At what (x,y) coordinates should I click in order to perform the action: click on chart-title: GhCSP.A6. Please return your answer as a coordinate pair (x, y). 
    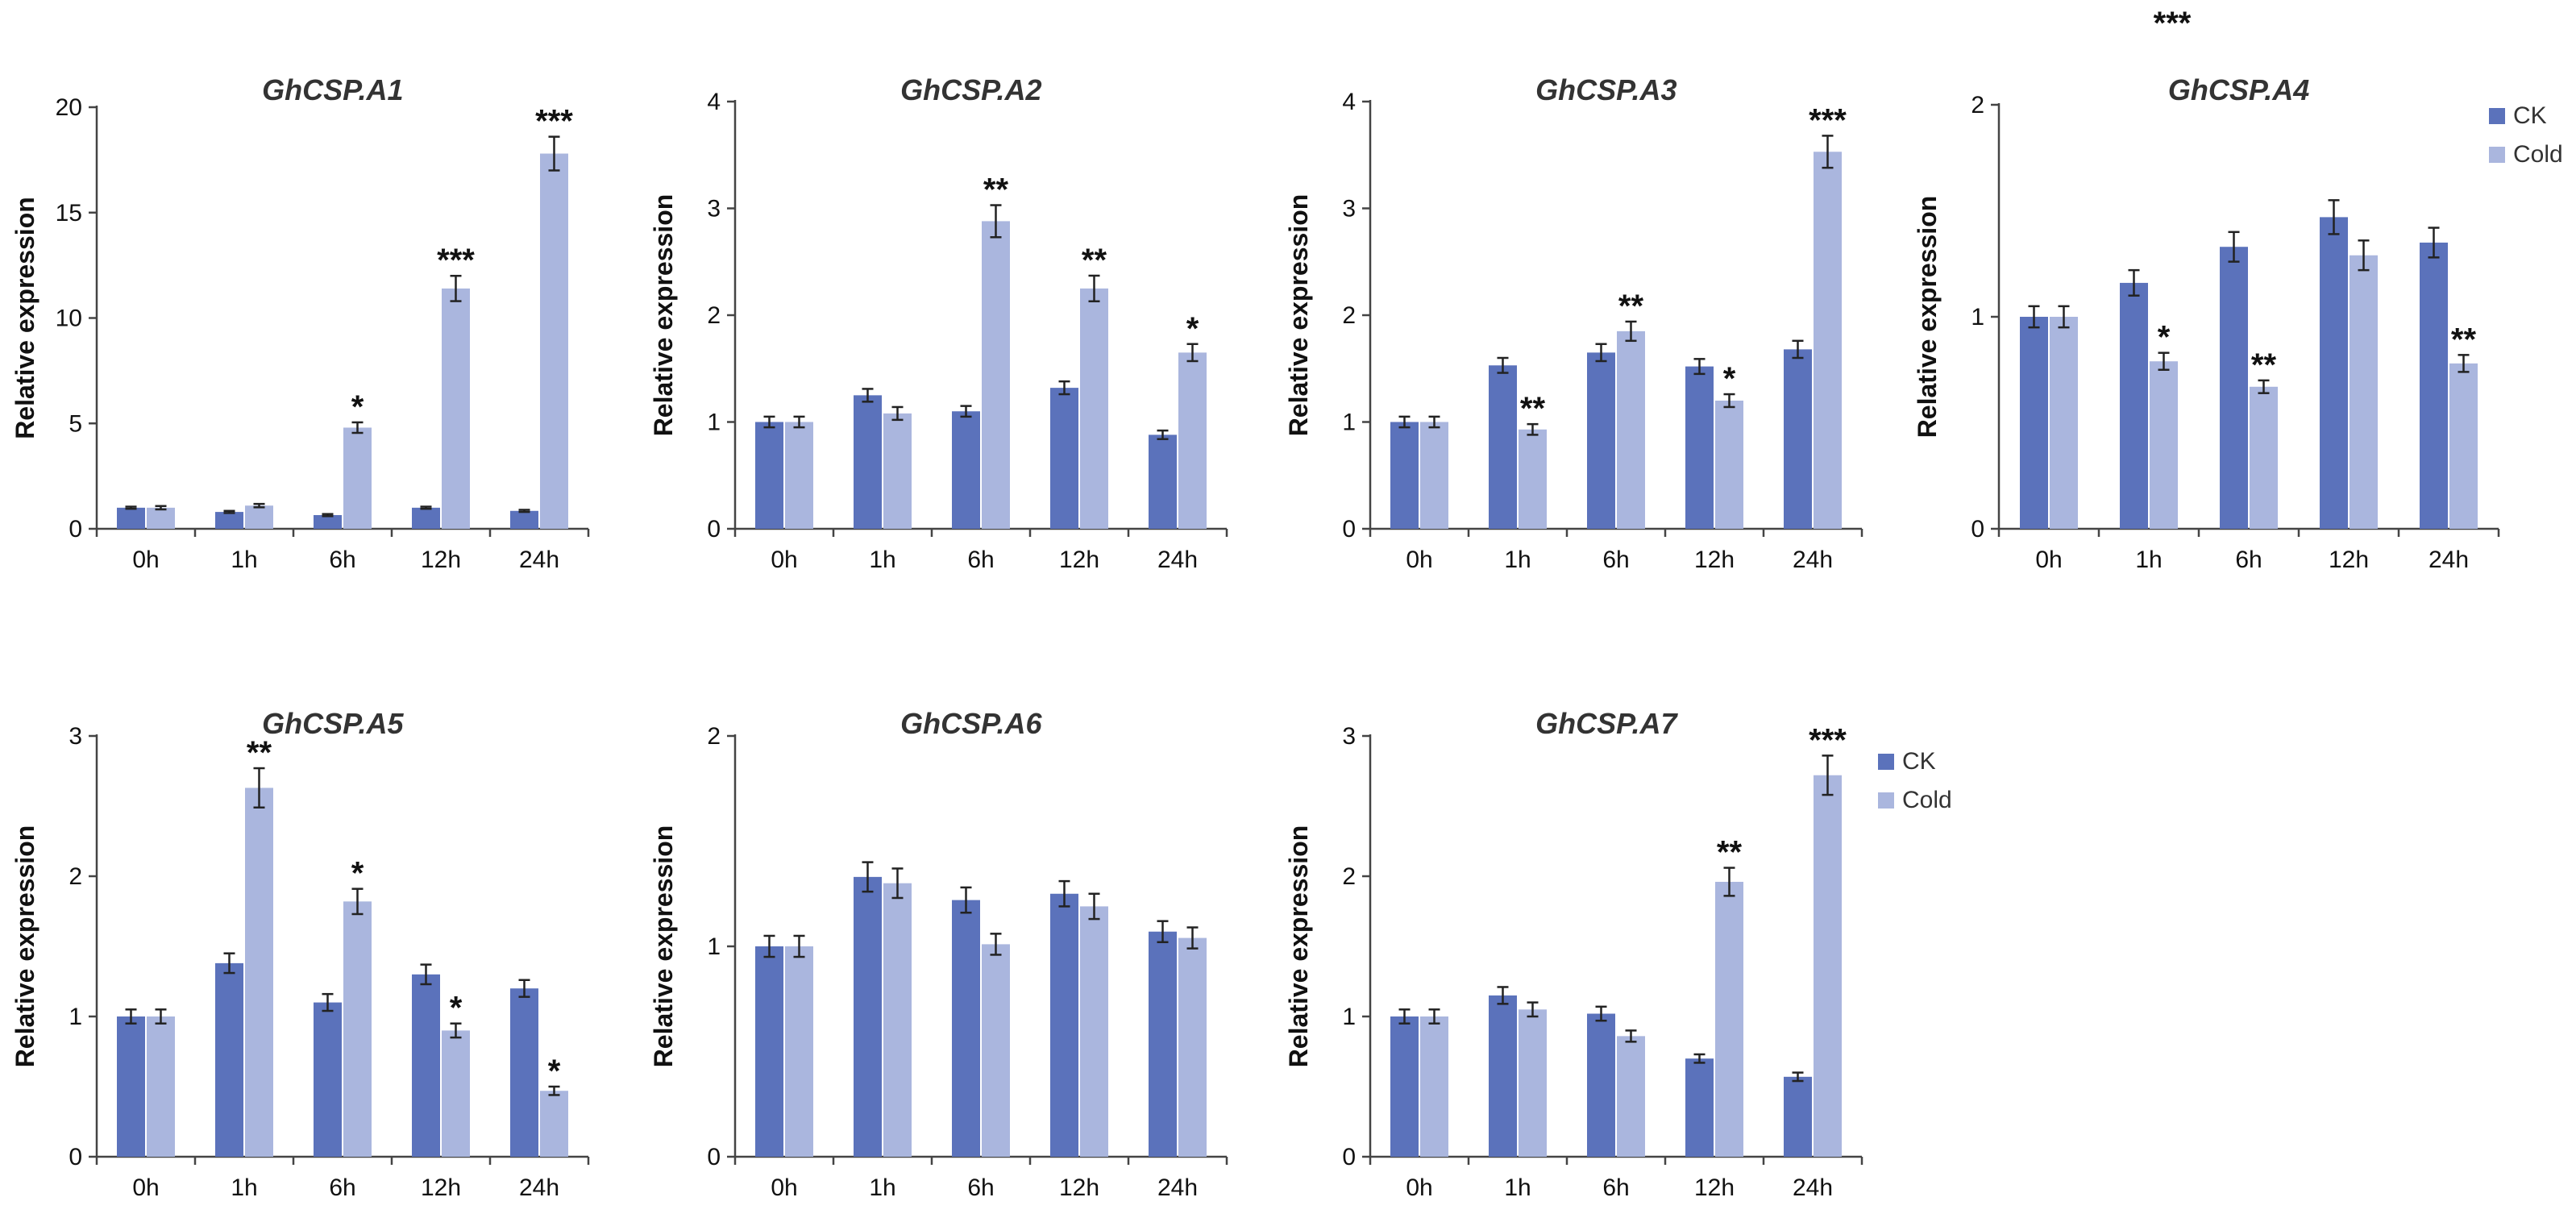
    Looking at the image, I should click on (971, 724).